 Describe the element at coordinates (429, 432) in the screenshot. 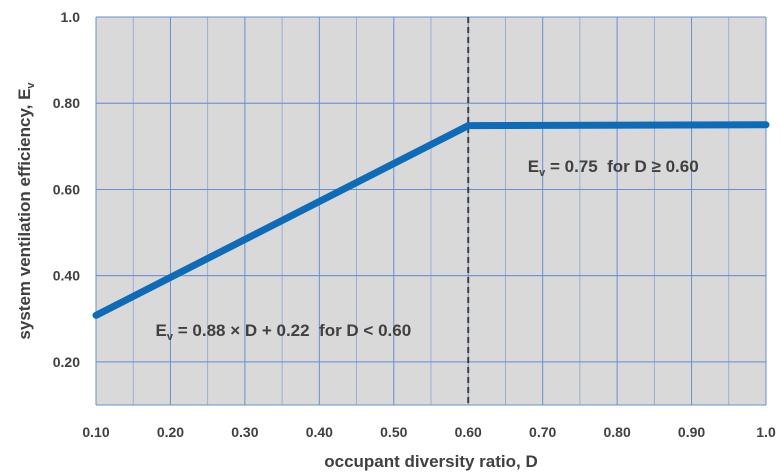

I see `x-axis-ticks: 0.10 0.20 0.30 0.40 0.50 0.60 0.70 0.80 0.90 1.0` at that location.